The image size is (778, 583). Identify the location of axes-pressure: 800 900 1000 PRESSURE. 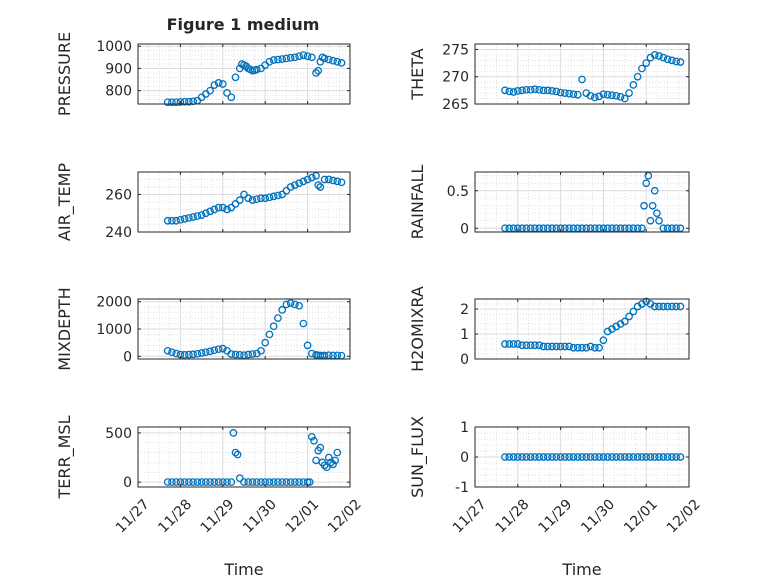
(203, 74).